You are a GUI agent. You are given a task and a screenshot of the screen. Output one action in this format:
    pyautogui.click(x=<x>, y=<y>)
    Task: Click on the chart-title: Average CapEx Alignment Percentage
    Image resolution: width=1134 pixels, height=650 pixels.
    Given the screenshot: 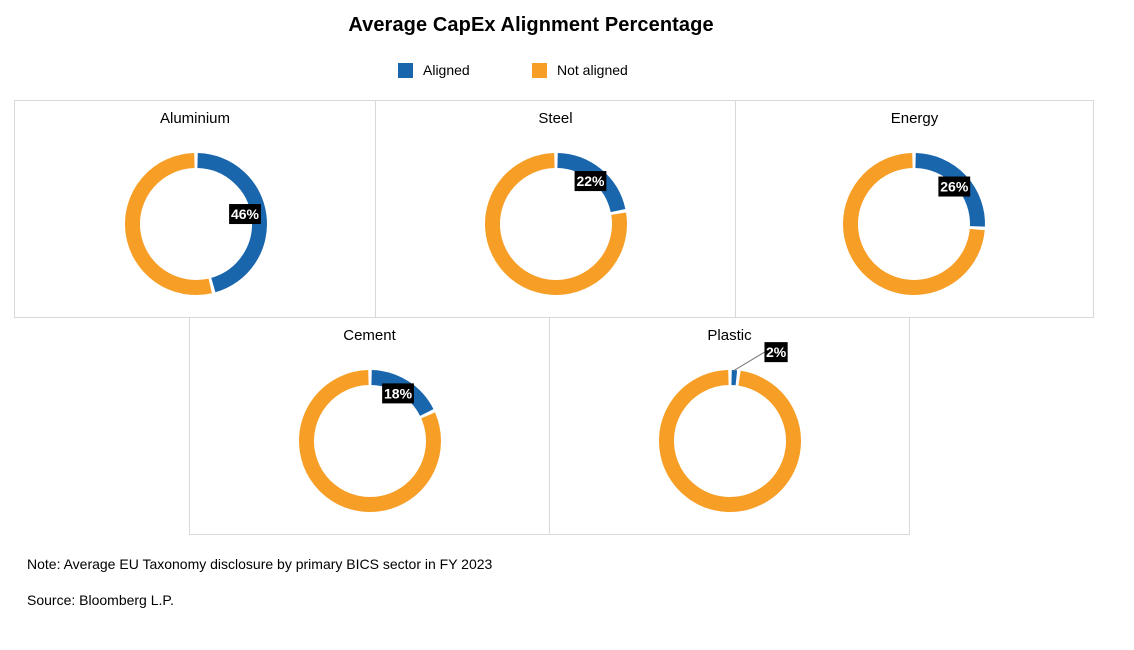 What is the action you would take?
    pyautogui.click(x=531, y=25)
    